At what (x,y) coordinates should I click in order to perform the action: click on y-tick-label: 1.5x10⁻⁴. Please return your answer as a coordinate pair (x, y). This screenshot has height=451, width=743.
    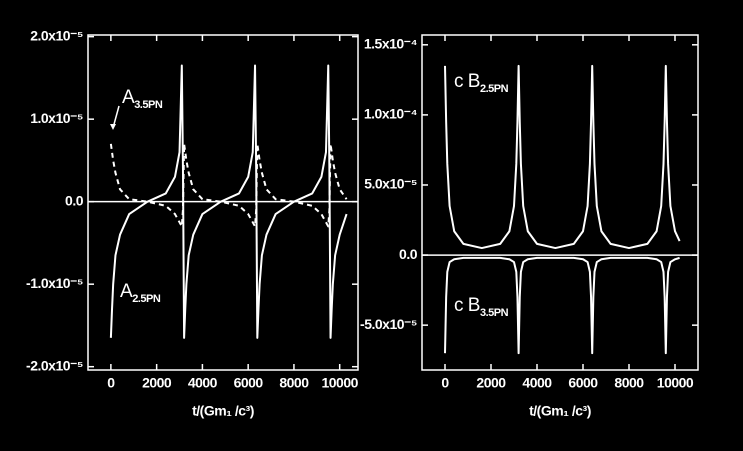
    Looking at the image, I should click on (391, 44).